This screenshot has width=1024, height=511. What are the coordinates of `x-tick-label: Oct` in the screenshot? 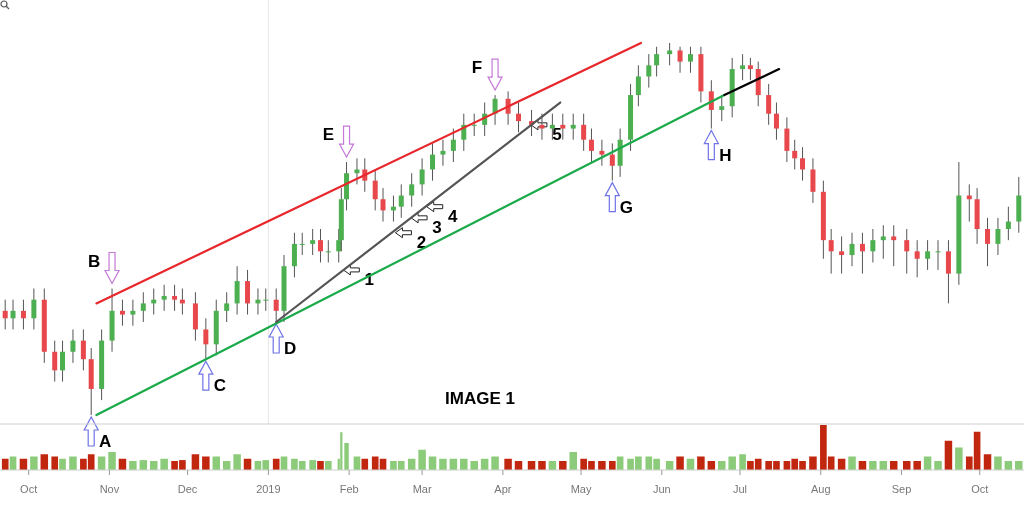 It's located at (29, 489).